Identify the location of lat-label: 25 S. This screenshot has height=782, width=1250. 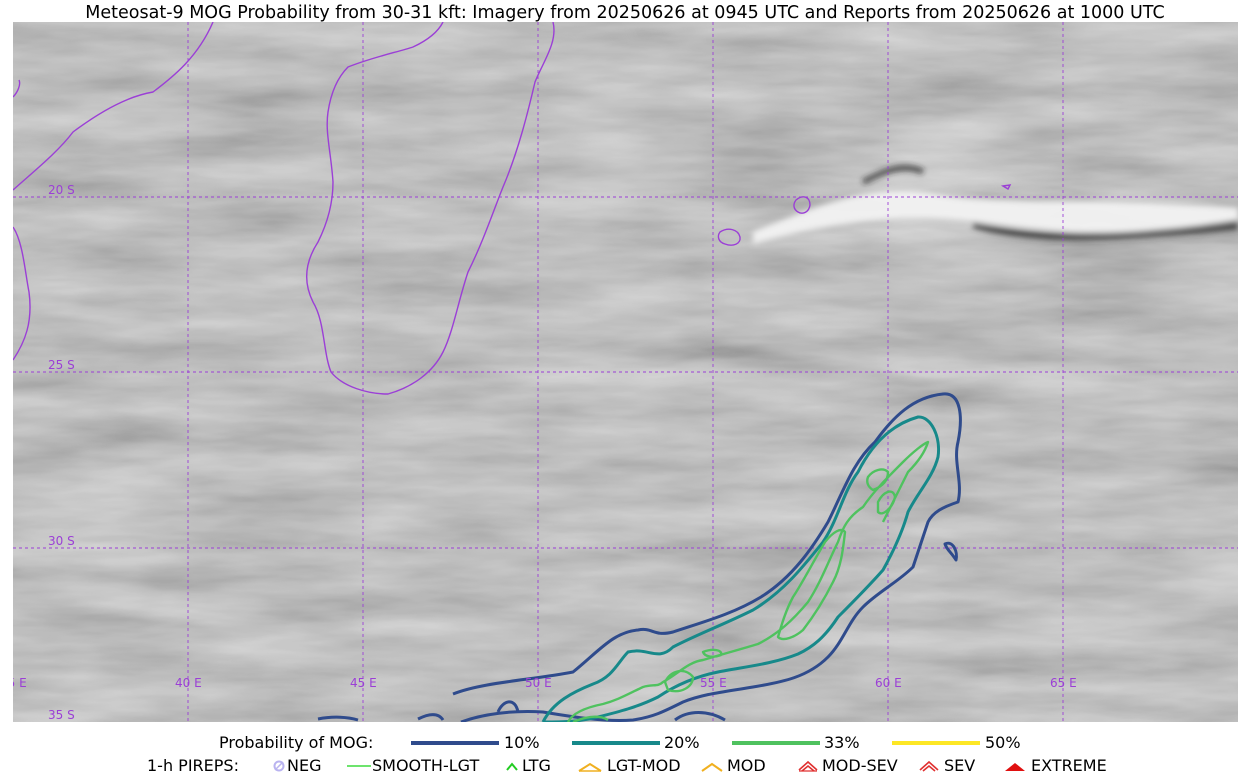
(61, 365).